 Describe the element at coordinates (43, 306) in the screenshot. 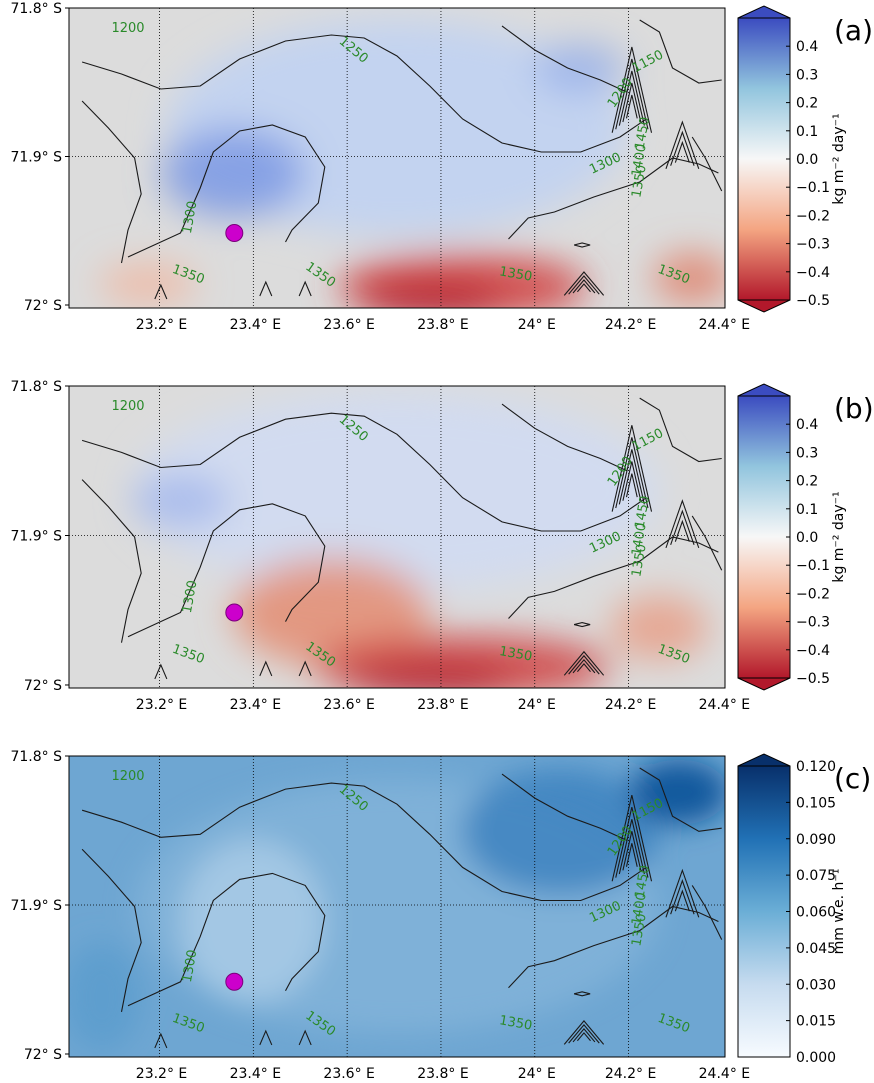

I see `lat-tick-label: 72° S` at that location.